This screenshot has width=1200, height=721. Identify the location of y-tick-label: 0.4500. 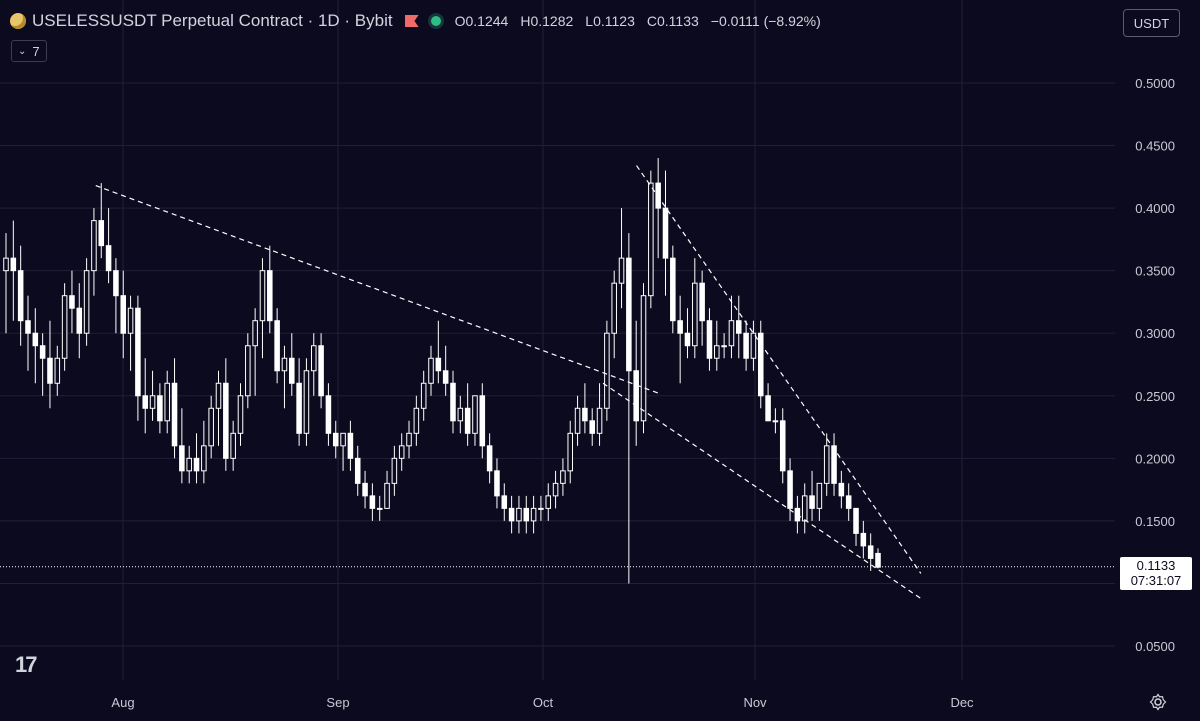
(1155, 146).